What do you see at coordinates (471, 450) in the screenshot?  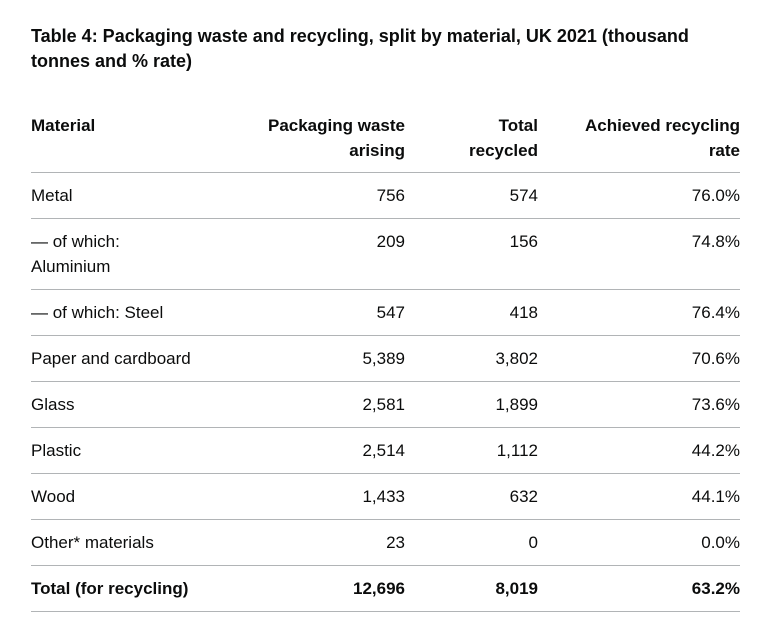 I see `cell-total-recycled: 1,112` at bounding box center [471, 450].